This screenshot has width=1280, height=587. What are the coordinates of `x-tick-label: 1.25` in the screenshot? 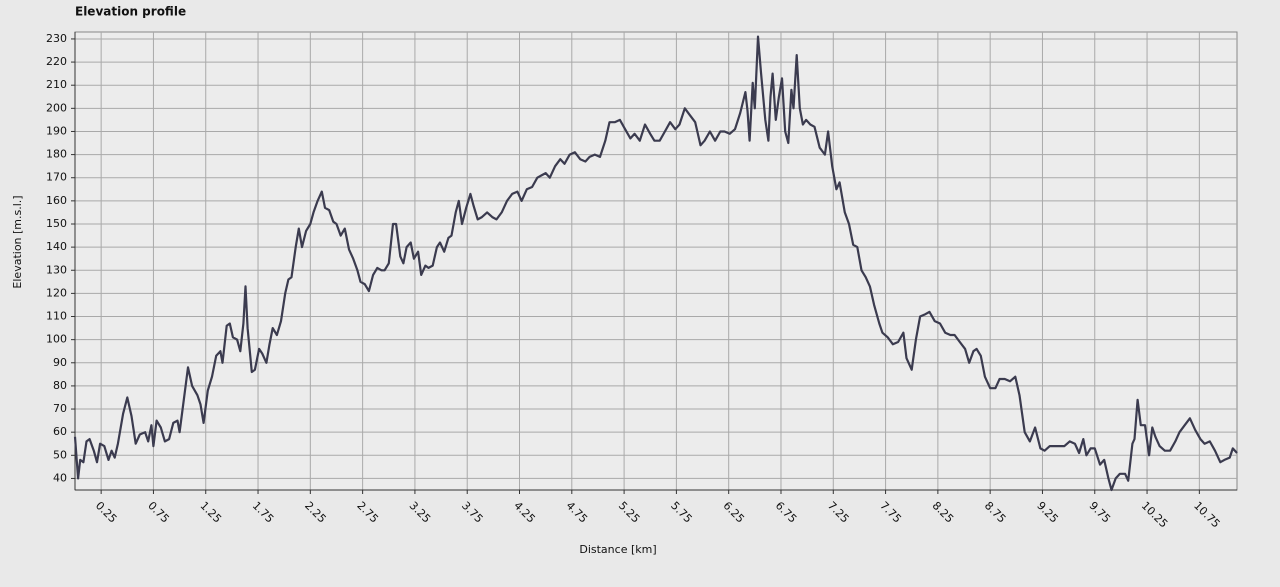 It's located at (210, 512).